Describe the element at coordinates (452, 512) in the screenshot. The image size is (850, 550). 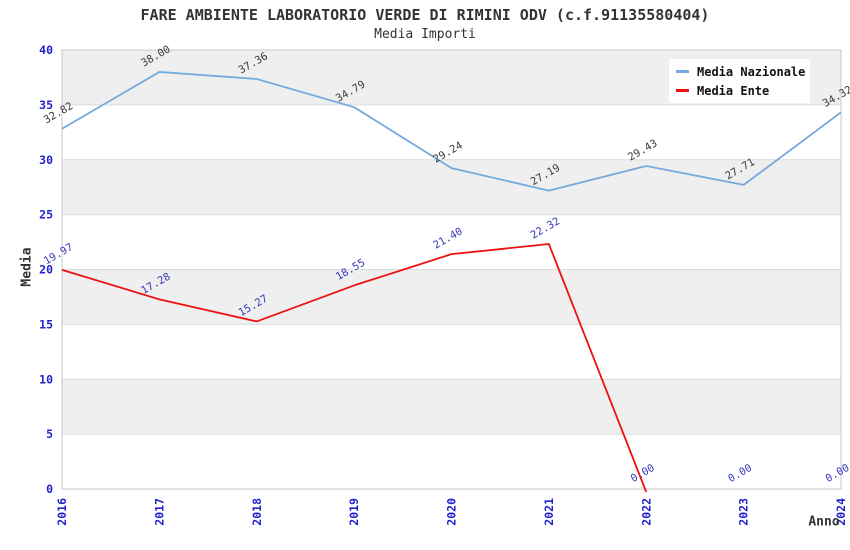
I see `x-tick-label: 2020` at that location.